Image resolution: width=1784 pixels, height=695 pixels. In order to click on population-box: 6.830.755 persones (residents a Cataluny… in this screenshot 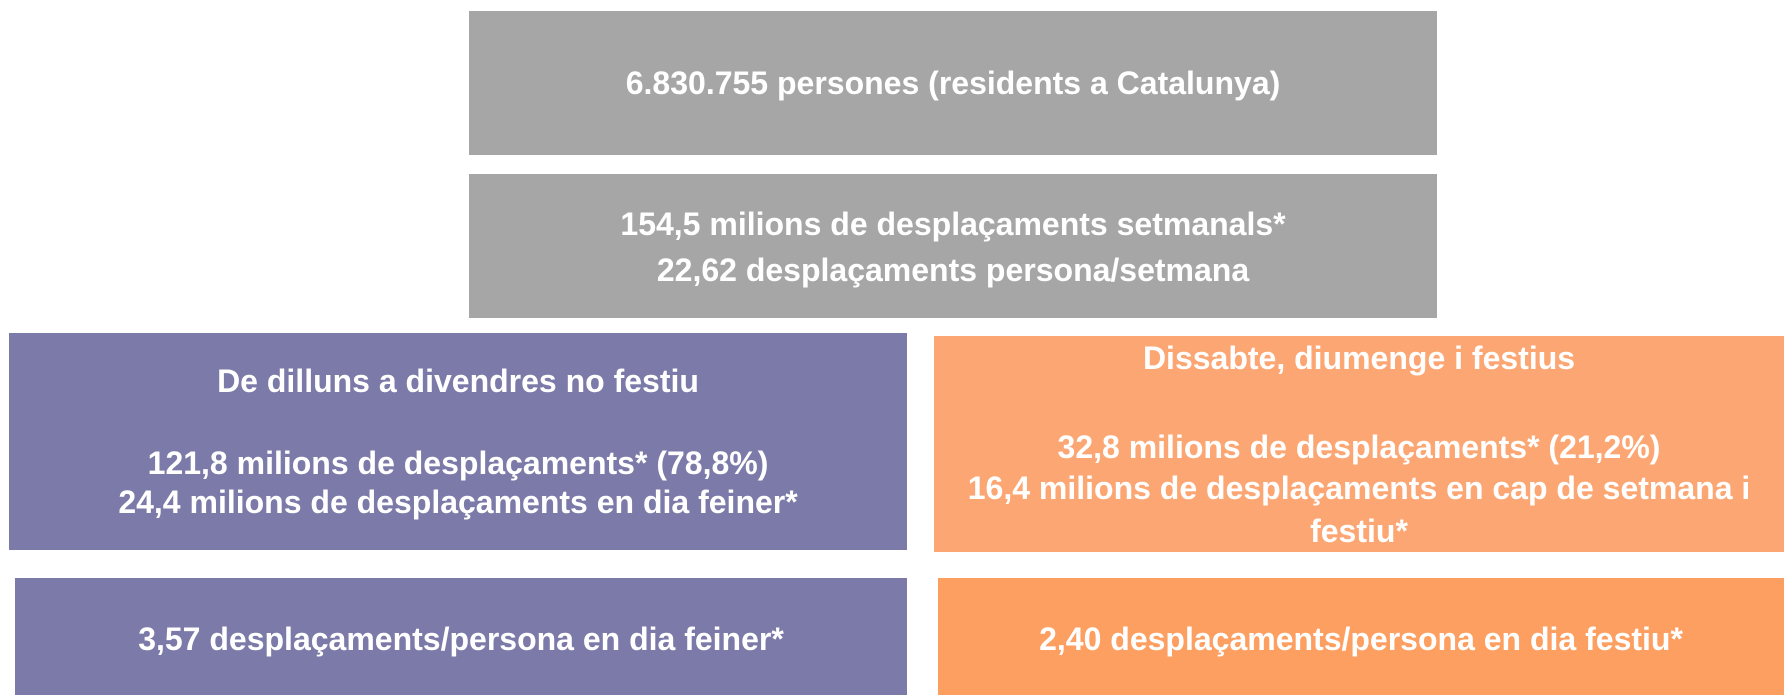, I will do `click(953, 83)`.